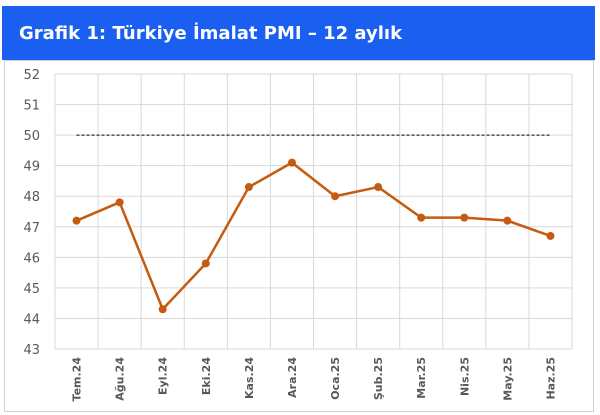  I want to click on y-tick-label: 46, so click(31, 258).